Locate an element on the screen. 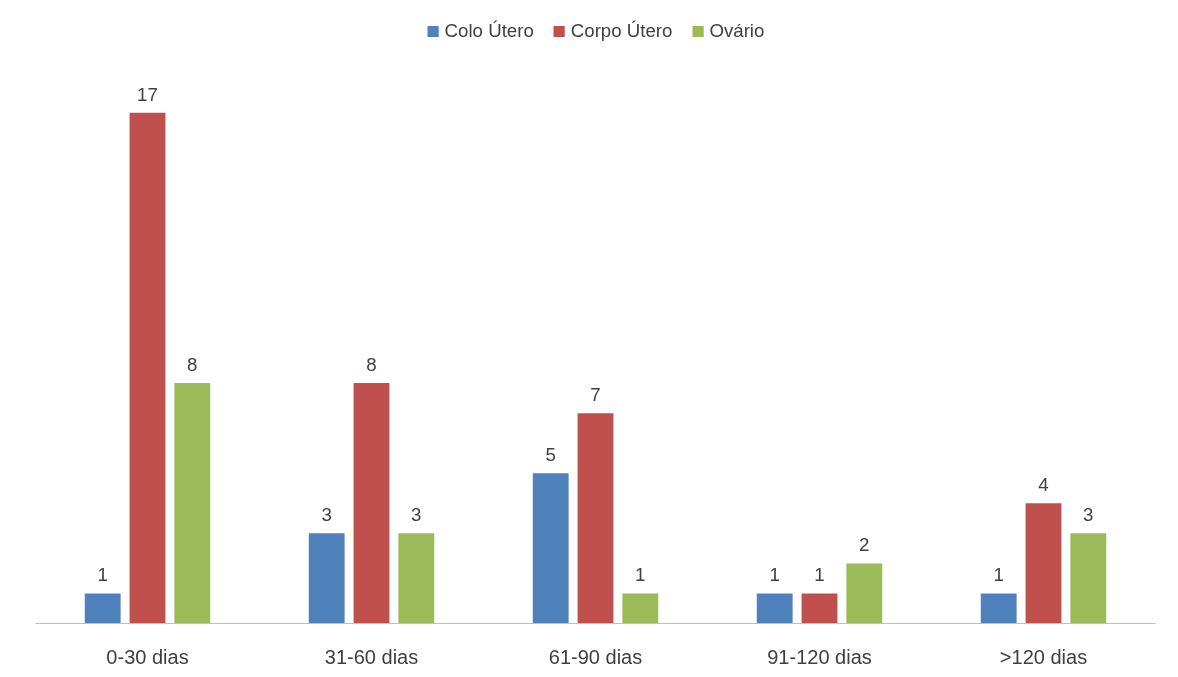 The width and height of the screenshot is (1178, 677). data-label: 7 is located at coordinates (595, 395).